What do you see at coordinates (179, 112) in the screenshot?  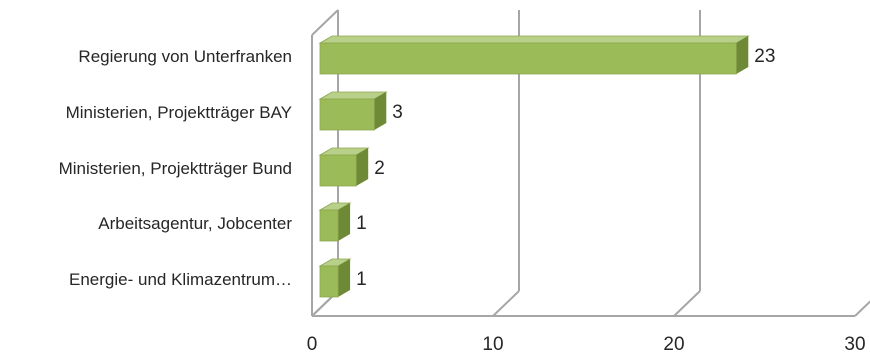 I see `category-label-1: Ministerien, Projektträger BAY` at bounding box center [179, 112].